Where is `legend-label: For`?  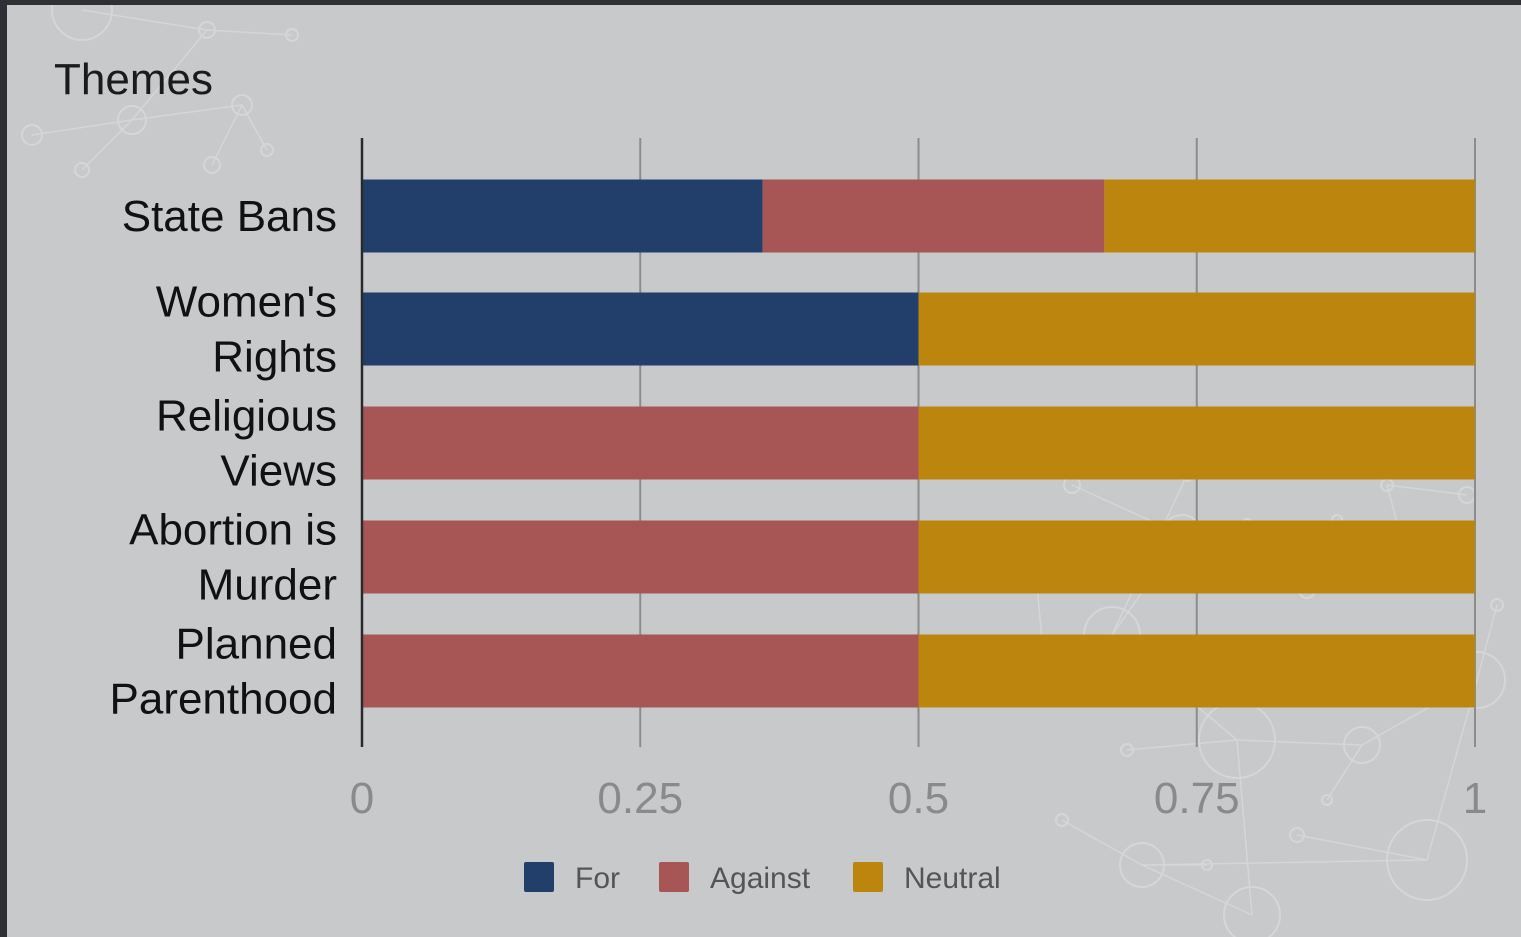 legend-label: For is located at coordinates (597, 878).